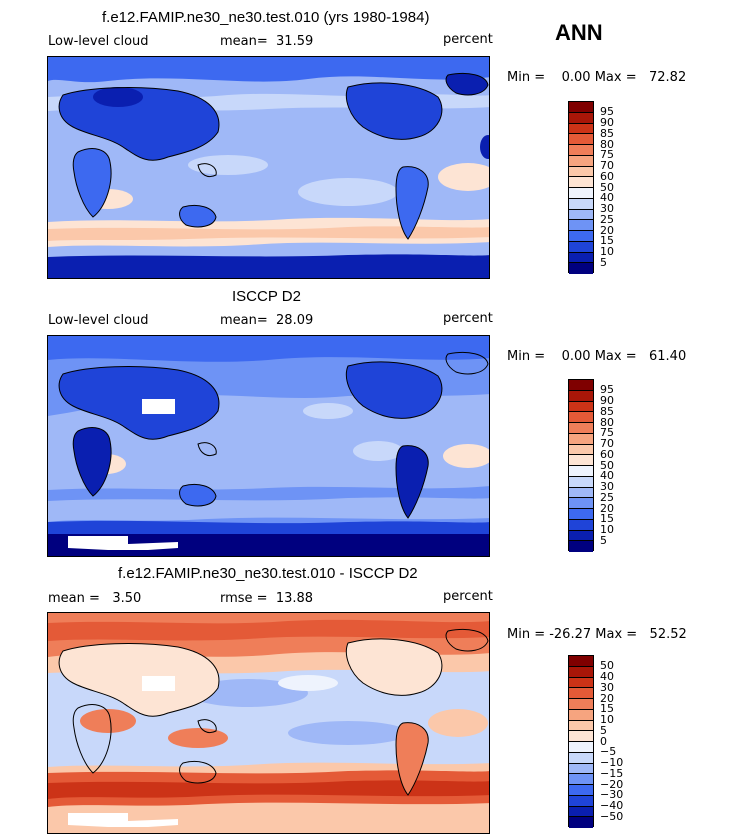 This screenshot has height=840, width=733. What do you see at coordinates (597, 77) in the screenshot?
I see `panel-1-minmax: Min = 0.00 Max = 72.82` at bounding box center [597, 77].